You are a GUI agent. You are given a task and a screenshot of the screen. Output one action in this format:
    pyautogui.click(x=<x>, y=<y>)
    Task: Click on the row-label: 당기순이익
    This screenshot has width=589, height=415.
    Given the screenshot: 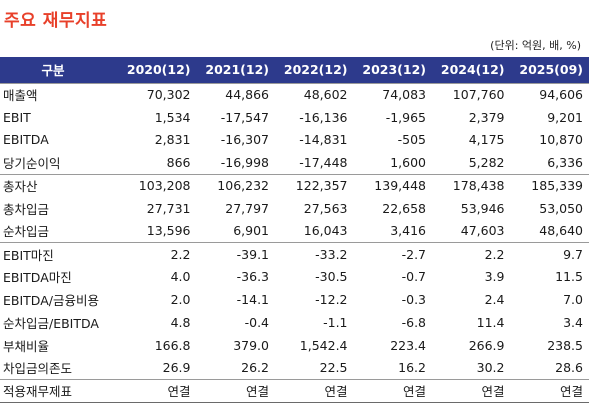 What is the action you would take?
    pyautogui.click(x=32, y=164)
    